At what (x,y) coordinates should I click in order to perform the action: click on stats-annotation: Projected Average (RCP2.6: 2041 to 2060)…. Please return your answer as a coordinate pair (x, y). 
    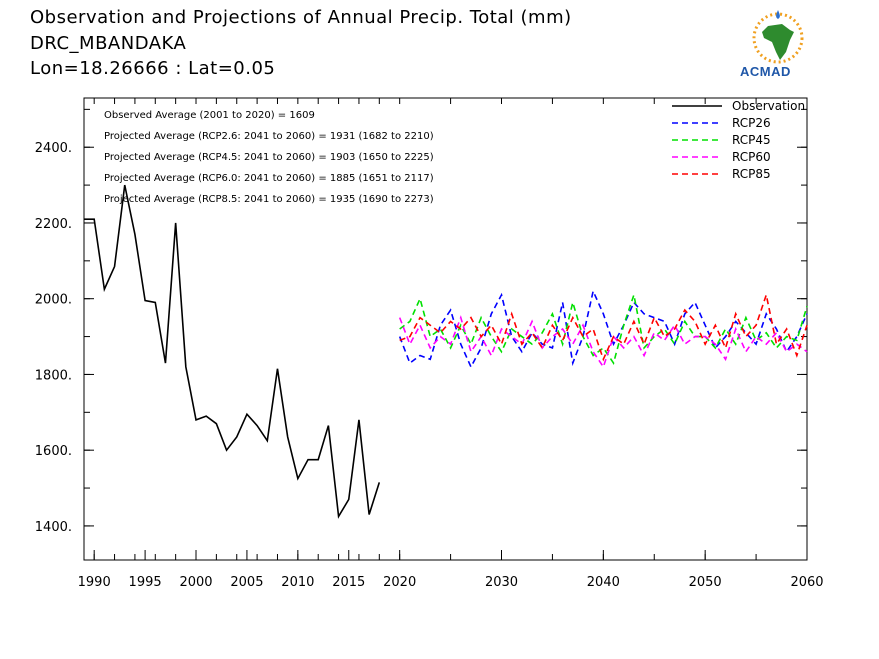
    Looking at the image, I should click on (269, 136).